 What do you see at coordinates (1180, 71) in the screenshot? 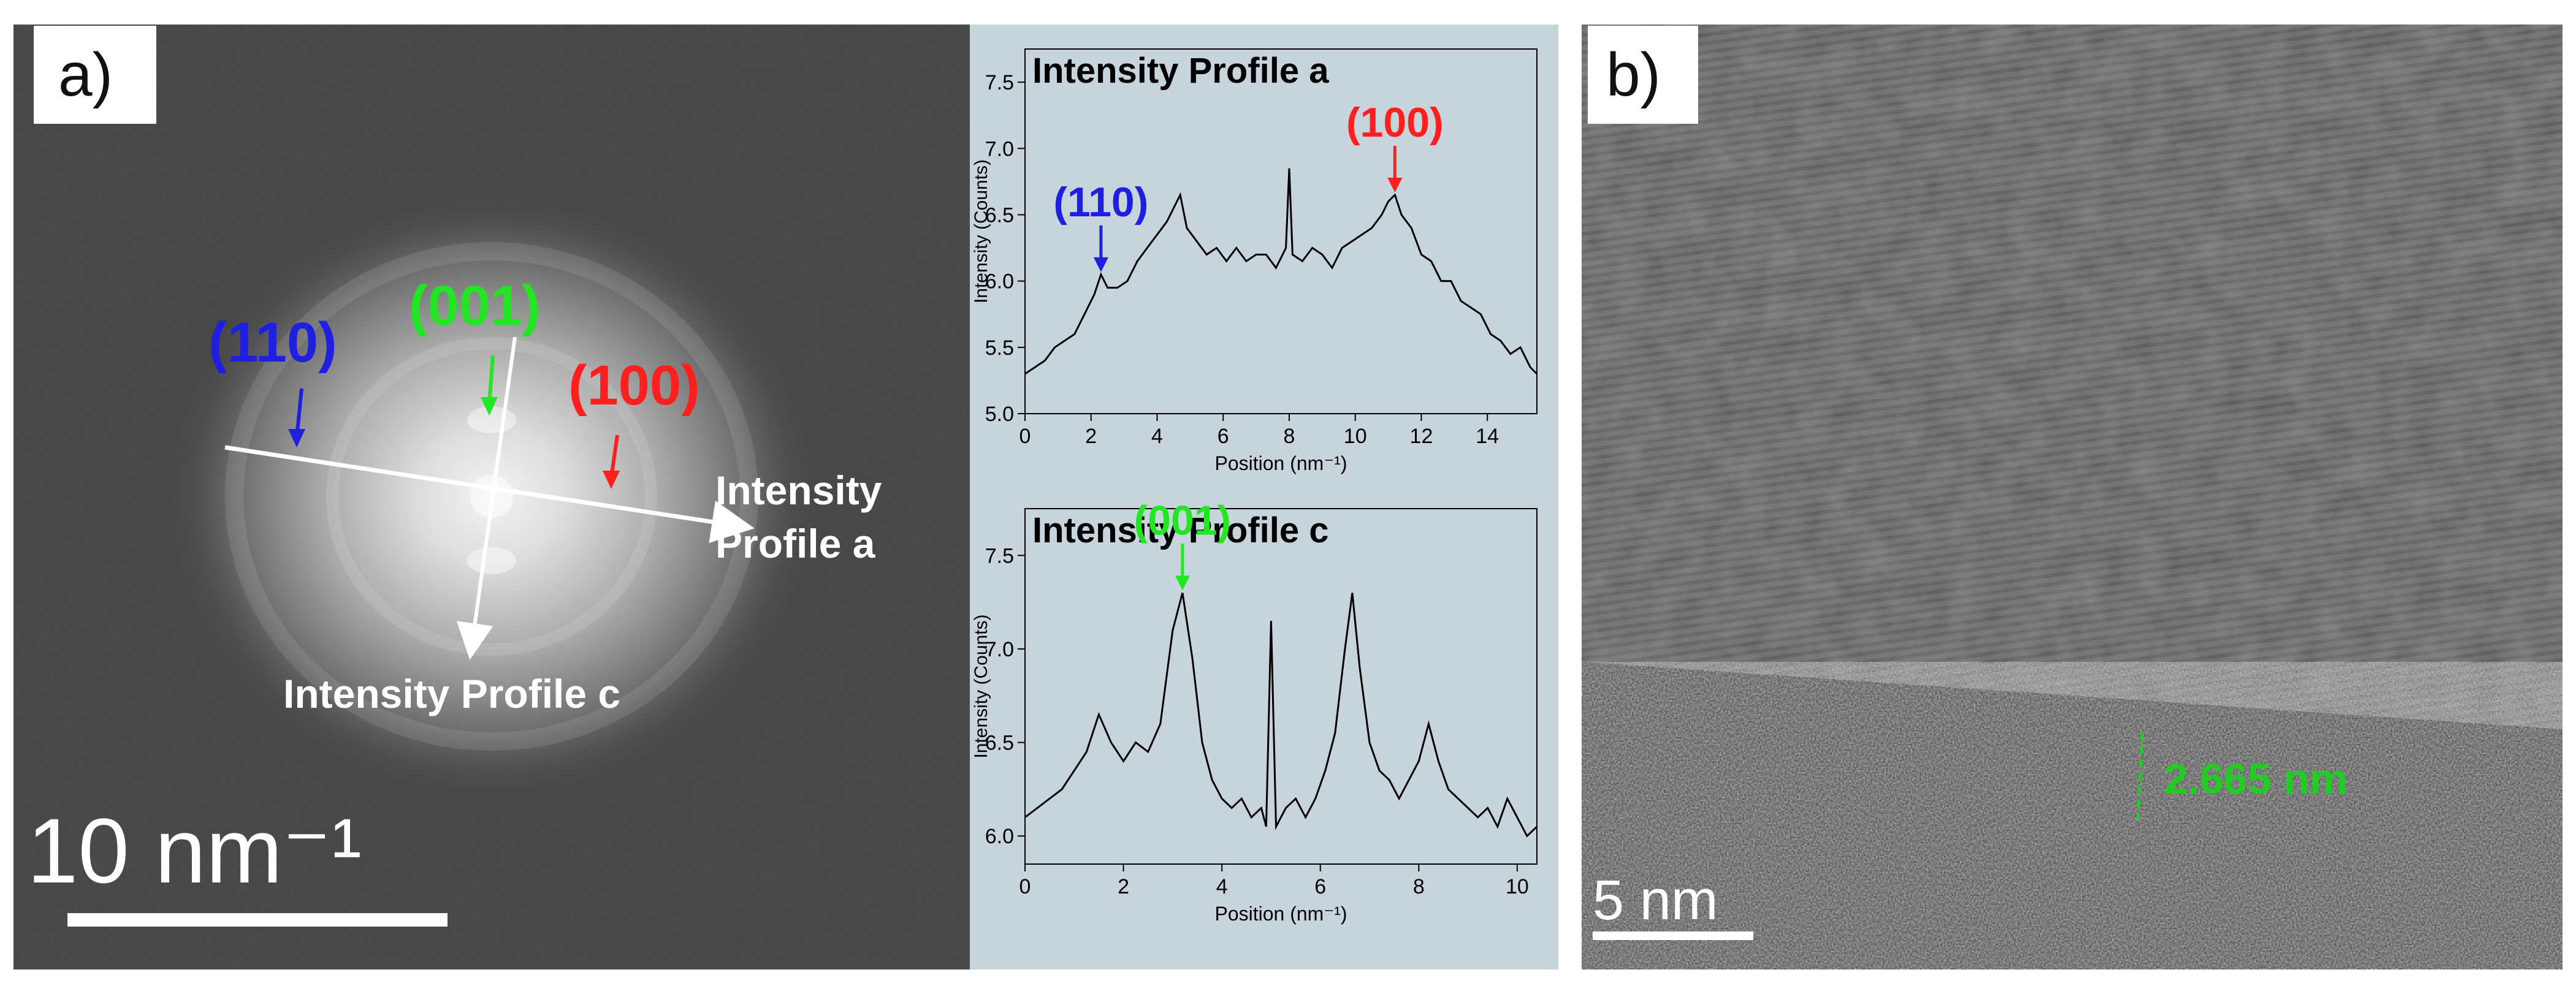
I see `plot-title: Intensity Profile a` at bounding box center [1180, 71].